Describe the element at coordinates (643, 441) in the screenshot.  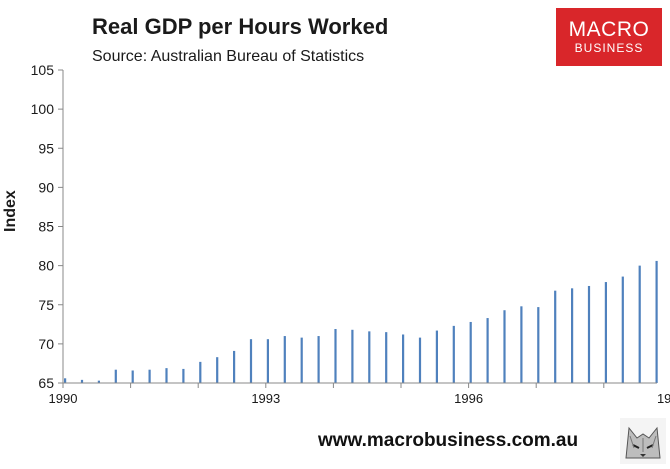
I see `wolf-icon` at that location.